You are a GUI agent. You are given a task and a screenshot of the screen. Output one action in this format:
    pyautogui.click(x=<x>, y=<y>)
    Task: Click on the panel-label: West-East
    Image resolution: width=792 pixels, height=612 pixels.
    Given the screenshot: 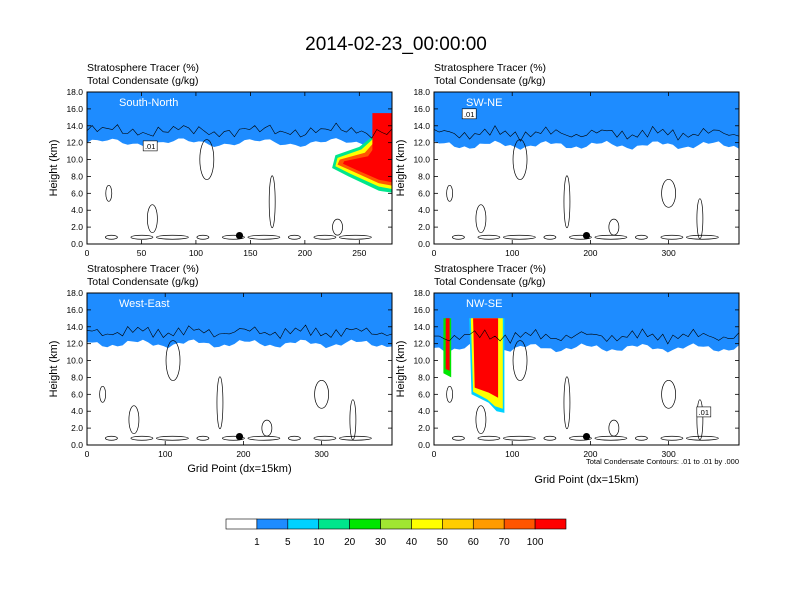 What is the action you would take?
    pyautogui.click(x=144, y=304)
    